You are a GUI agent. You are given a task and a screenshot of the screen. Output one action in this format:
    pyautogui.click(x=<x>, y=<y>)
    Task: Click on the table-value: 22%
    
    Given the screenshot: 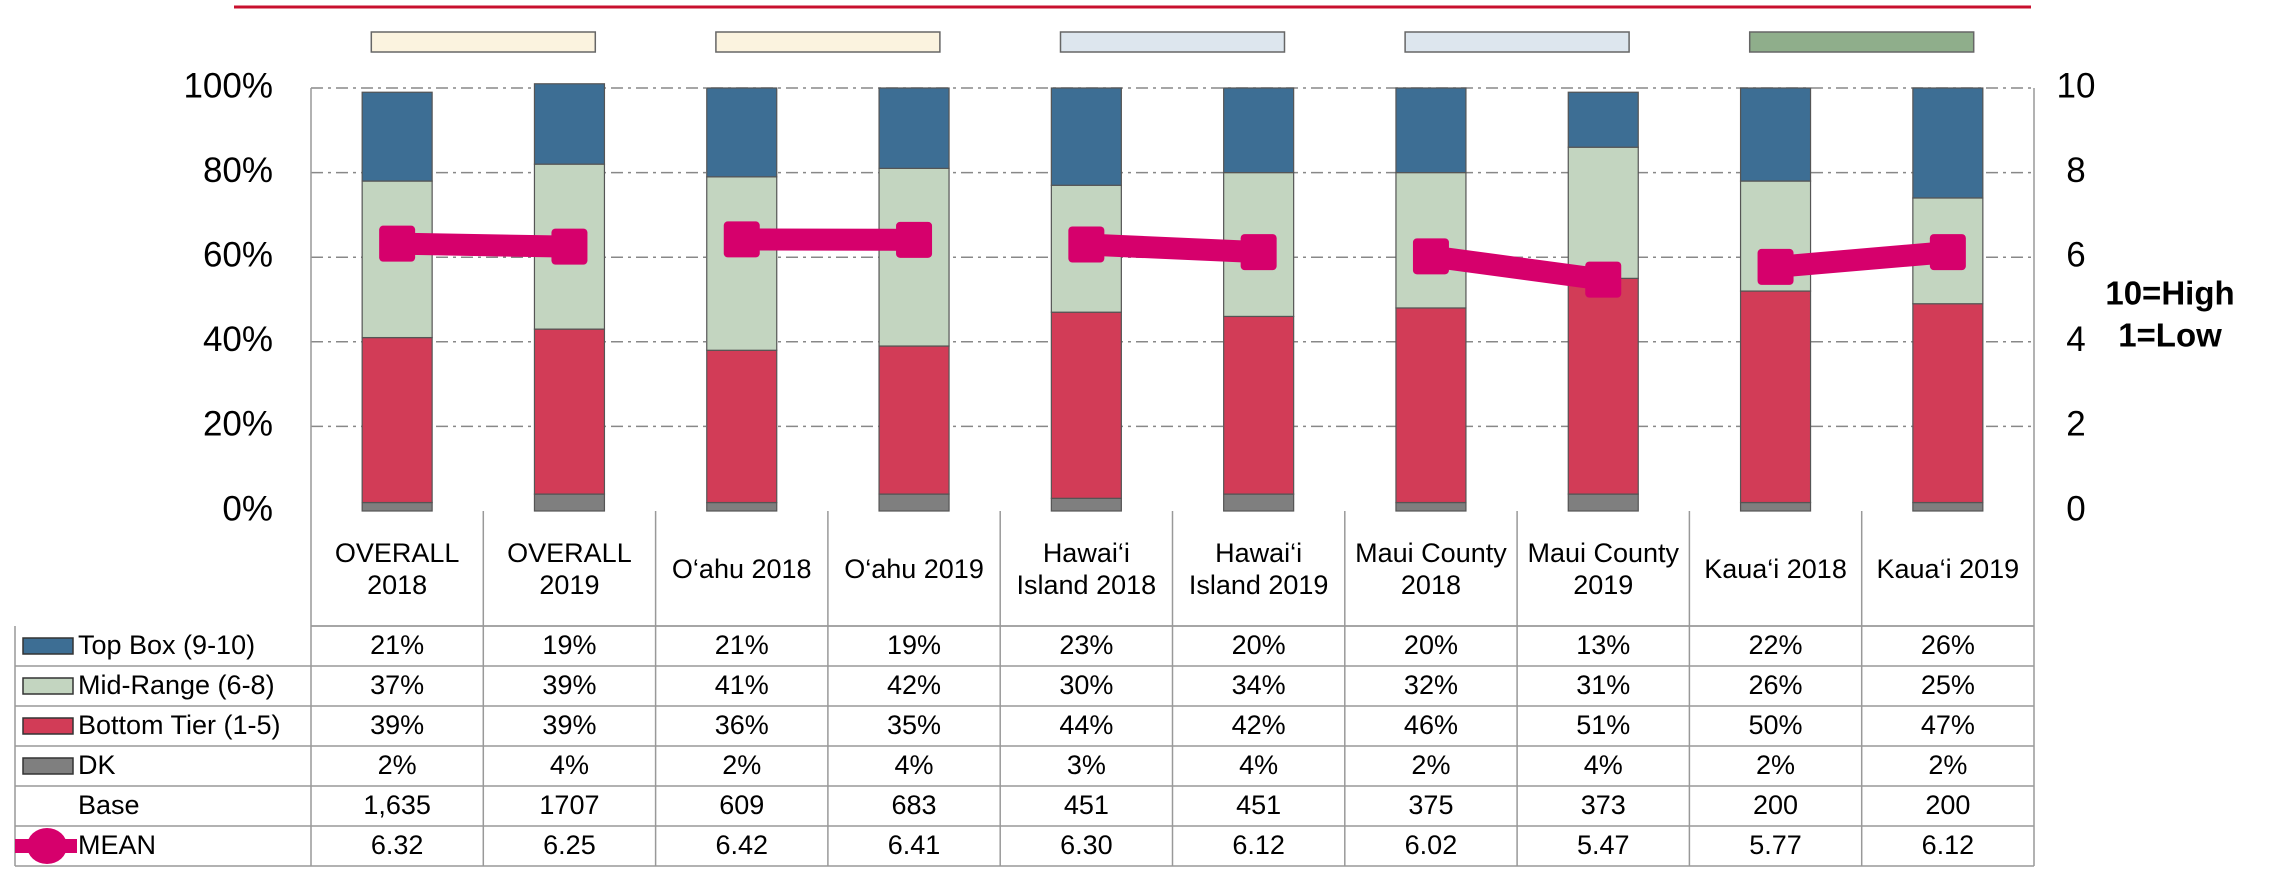 What is the action you would take?
    pyautogui.click(x=1776, y=645)
    